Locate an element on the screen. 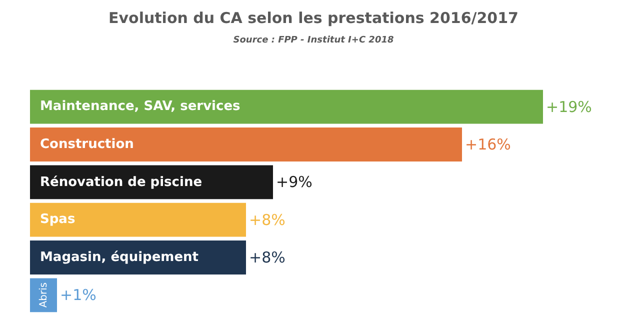  chart-subtitle: Source : FPP - Institut I+C 2018 is located at coordinates (313, 41).